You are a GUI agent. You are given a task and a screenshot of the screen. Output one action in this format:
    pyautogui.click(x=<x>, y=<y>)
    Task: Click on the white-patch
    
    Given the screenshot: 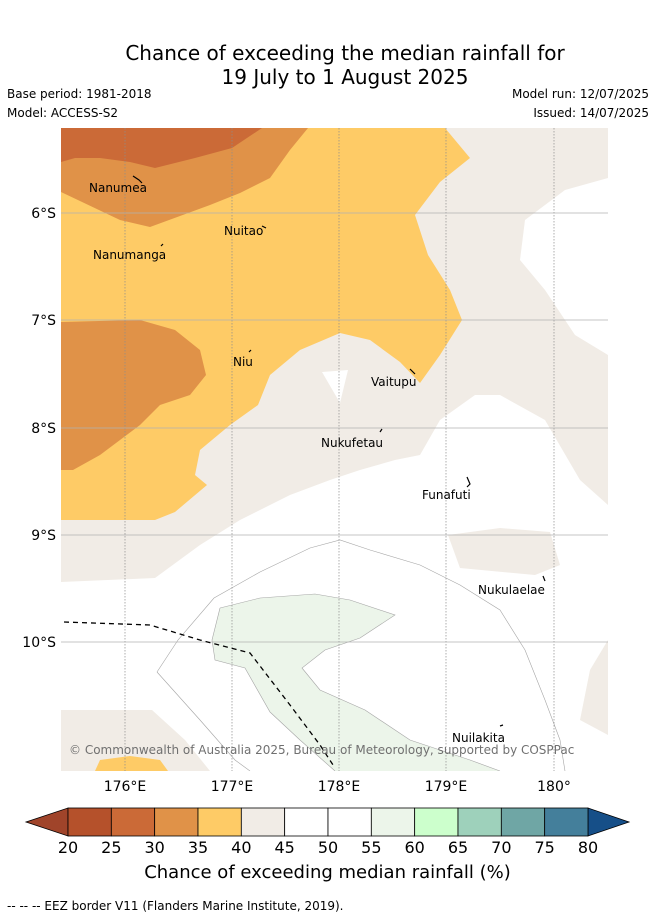 What is the action you would take?
    pyautogui.click(x=335, y=386)
    